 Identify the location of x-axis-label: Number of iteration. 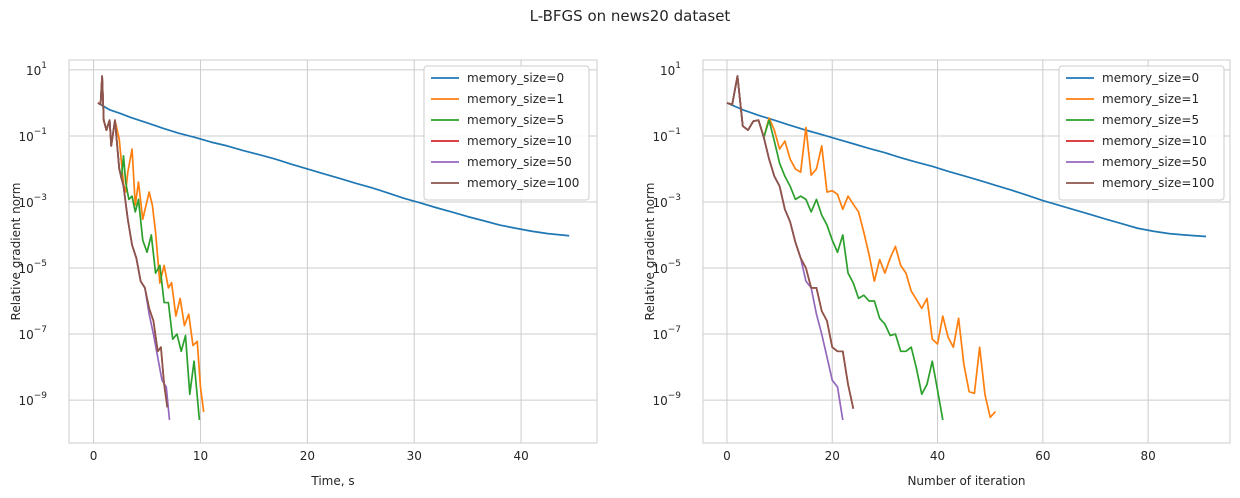
(966, 481).